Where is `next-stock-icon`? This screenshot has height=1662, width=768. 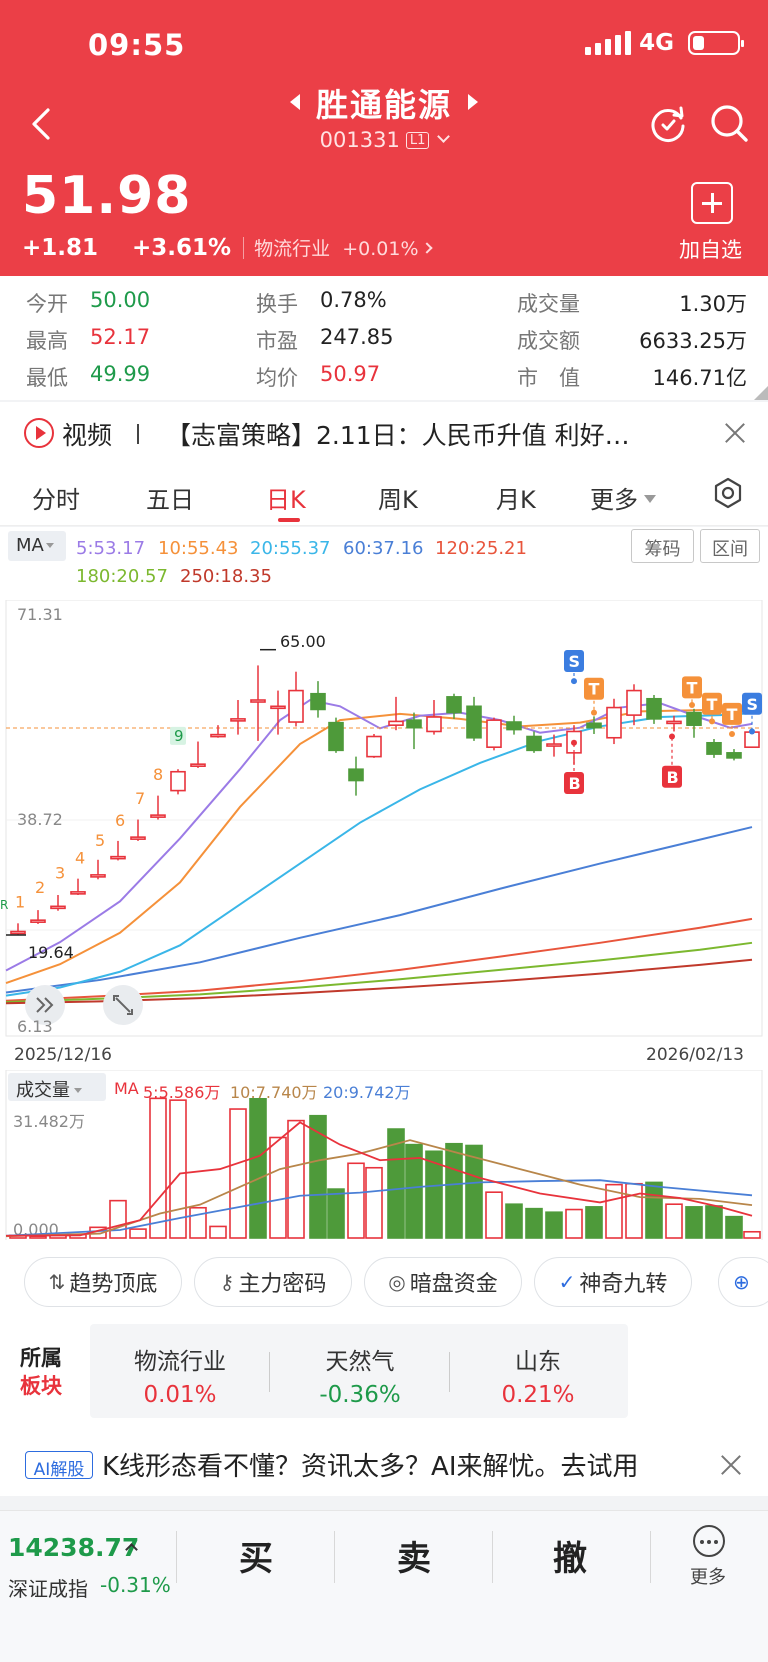
next-stock-icon is located at coordinates (473, 102).